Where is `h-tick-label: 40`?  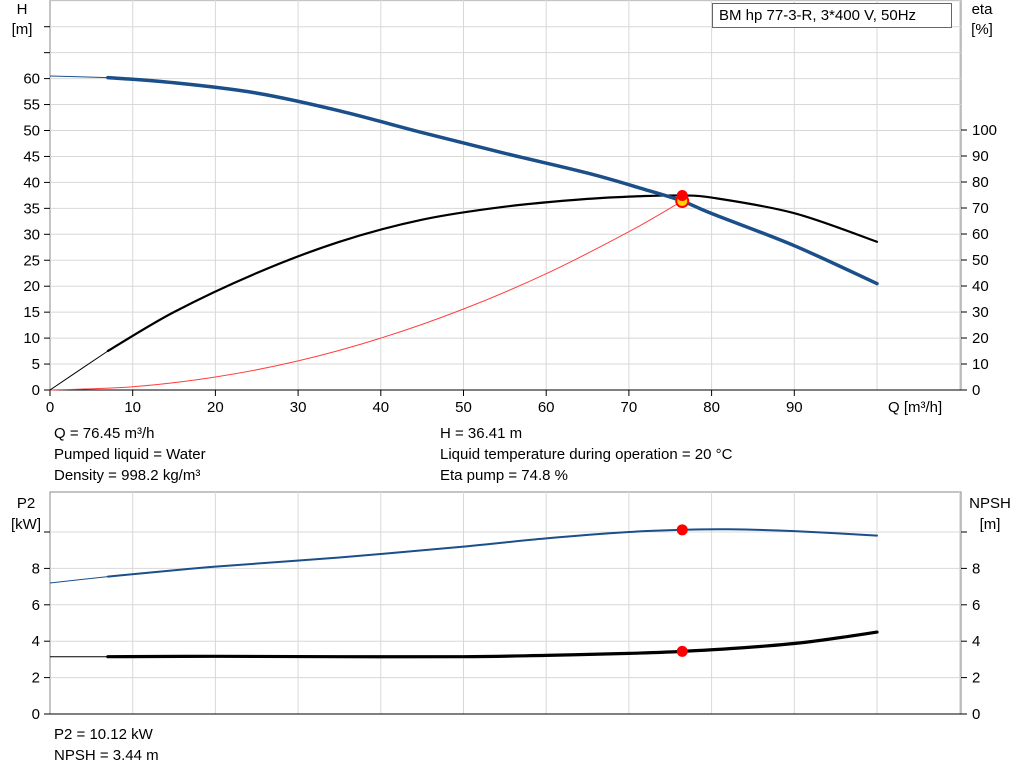 h-tick-label: 40 is located at coordinates (31, 182).